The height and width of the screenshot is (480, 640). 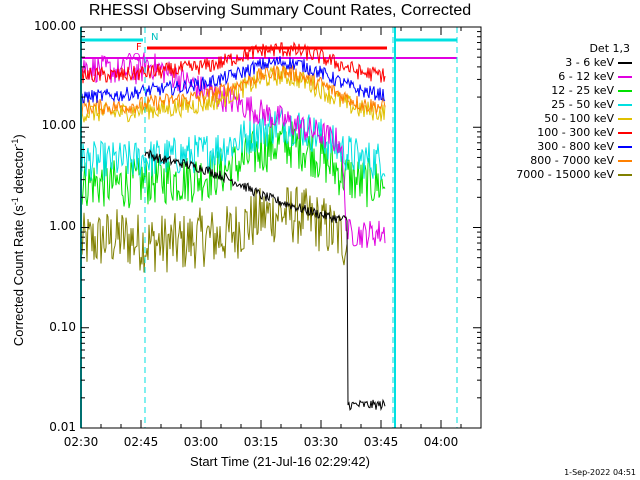 What do you see at coordinates (155, 37) in the screenshot?
I see `flag-n-label: N` at bounding box center [155, 37].